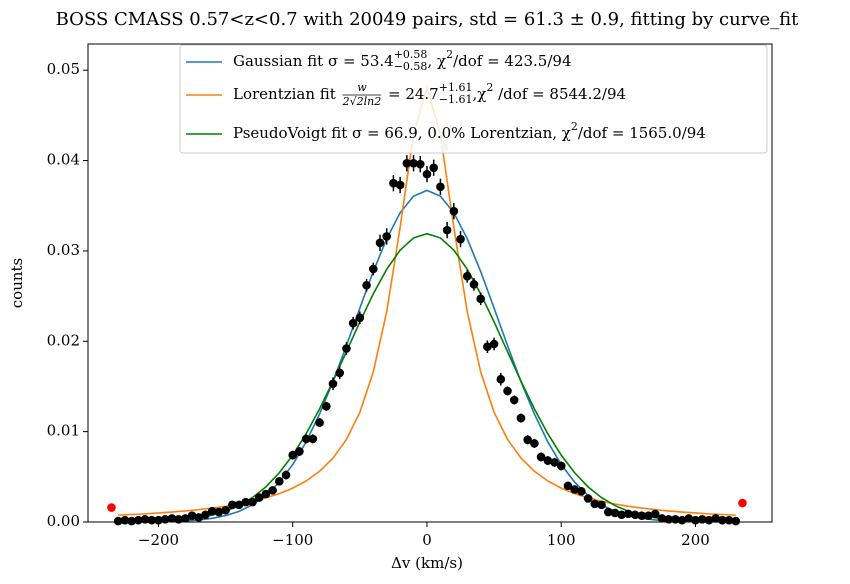  I want to click on x-tick-label: 200, so click(695, 540).